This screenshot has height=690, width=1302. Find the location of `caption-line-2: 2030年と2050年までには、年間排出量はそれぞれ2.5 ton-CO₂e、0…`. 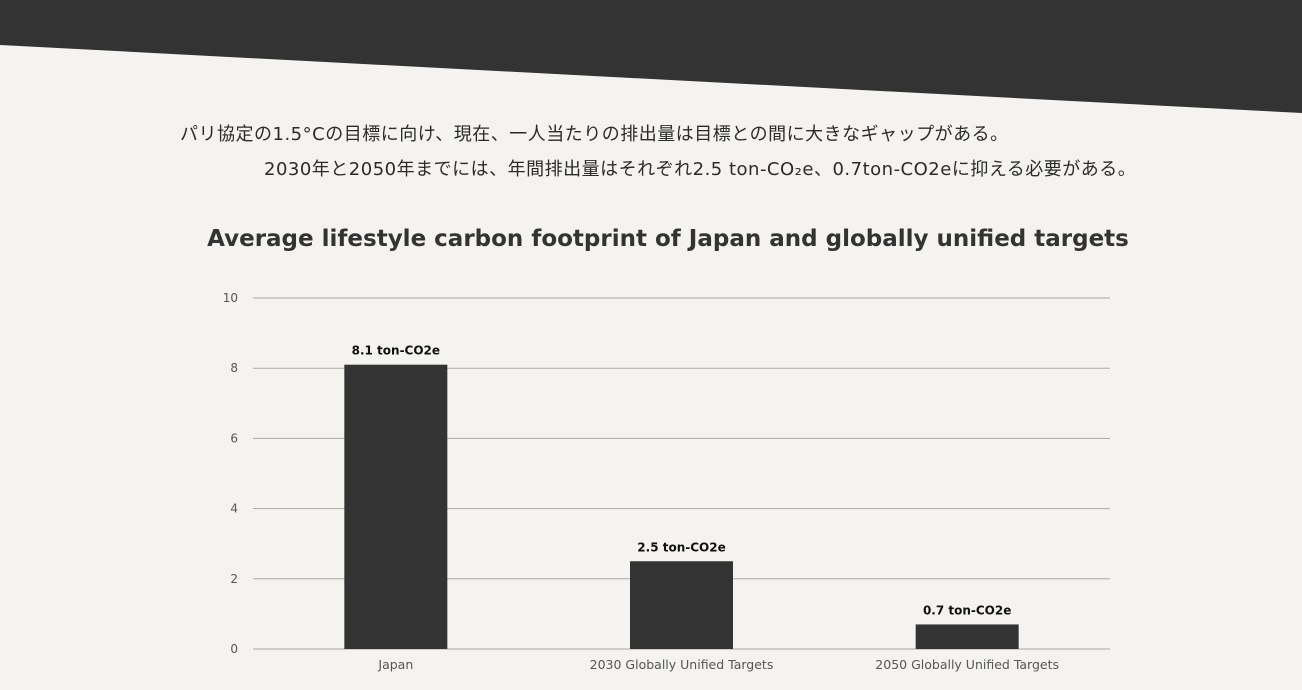

caption-line-2: 2030年と2050年までには、年間排出量はそれぞれ2.5 ton-CO₂e、0… is located at coordinates (700, 169).